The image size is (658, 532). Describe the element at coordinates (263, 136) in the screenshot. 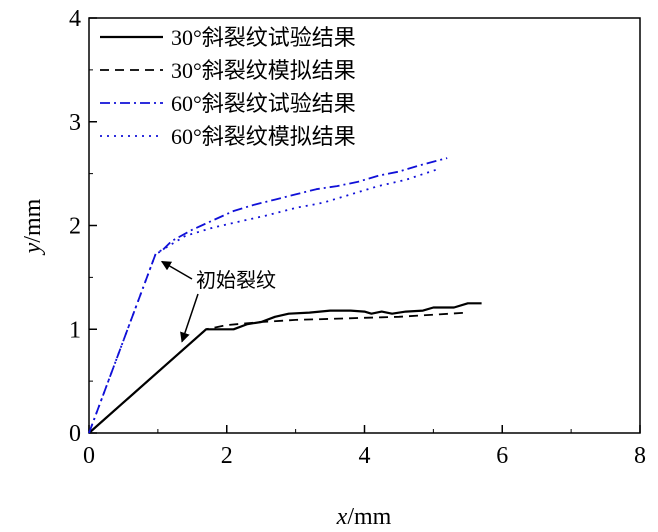

I see `legend-label-4: 60°斜裂纹模拟结果` at that location.